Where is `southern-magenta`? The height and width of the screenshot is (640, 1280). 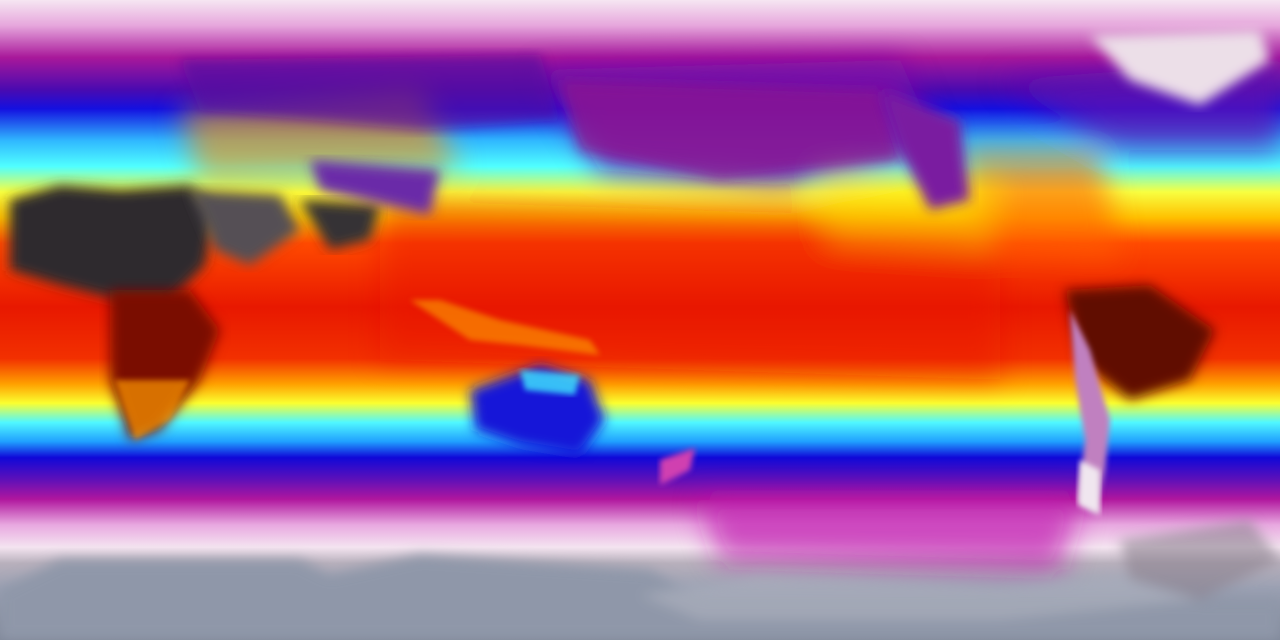
southern-magenta is located at coordinates (890, 535).